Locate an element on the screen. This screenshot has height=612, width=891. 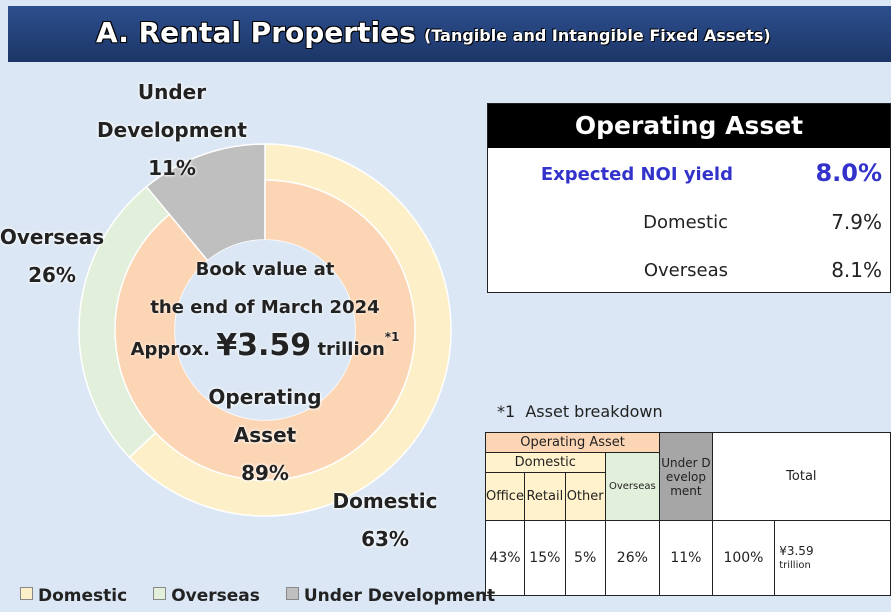
donut-hole is located at coordinates (265, 330).